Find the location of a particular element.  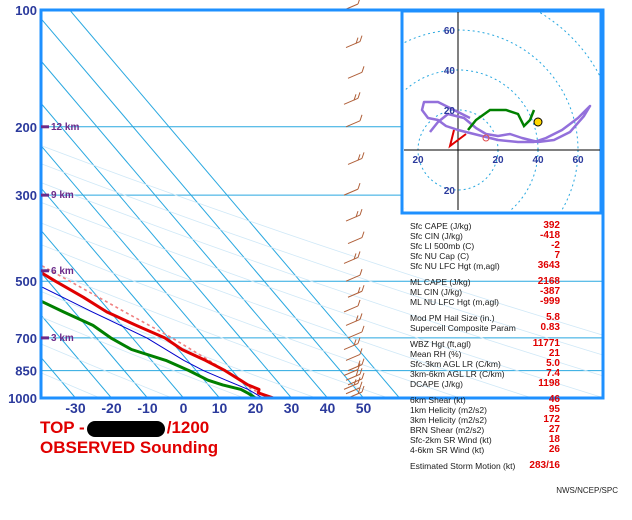

hodograph-inset: 20 40 60 20 20 40 60 20 is located at coordinates (501, 112).